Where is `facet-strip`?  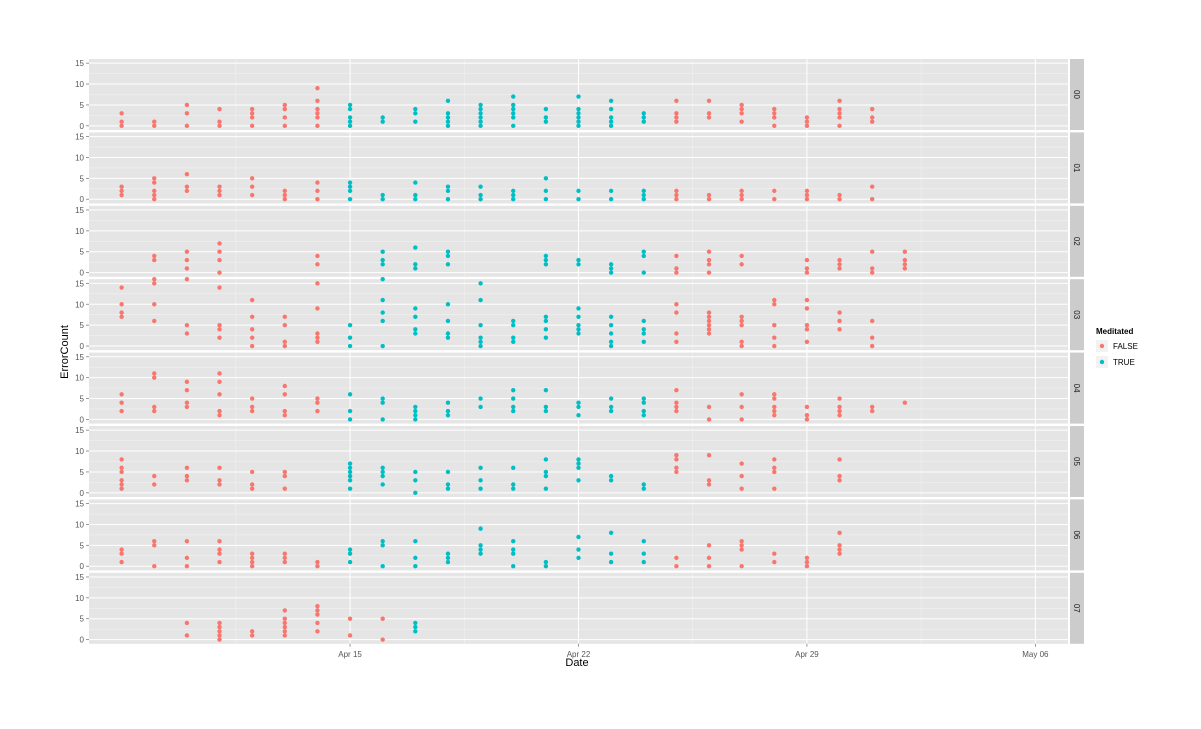
facet-strip is located at coordinates (1077, 241).